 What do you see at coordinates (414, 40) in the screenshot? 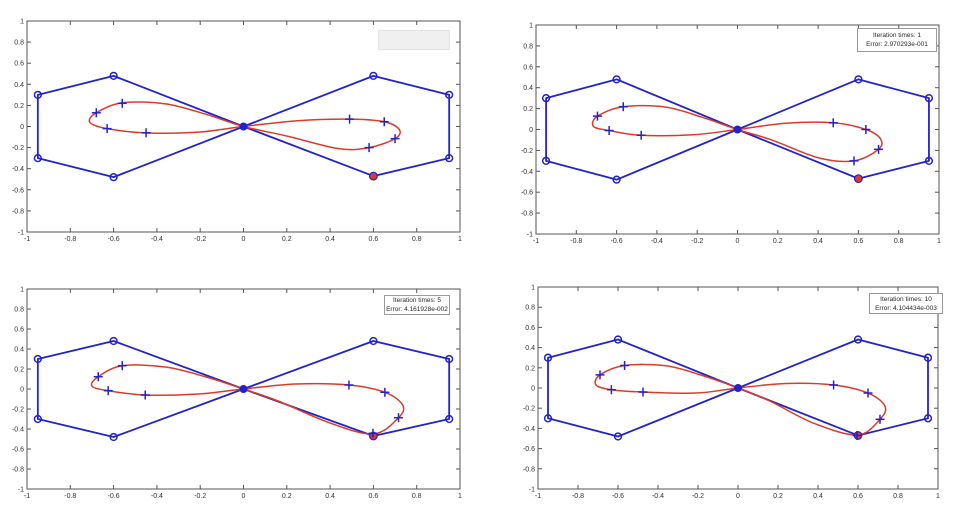
I see `annotation-box-initial` at bounding box center [414, 40].